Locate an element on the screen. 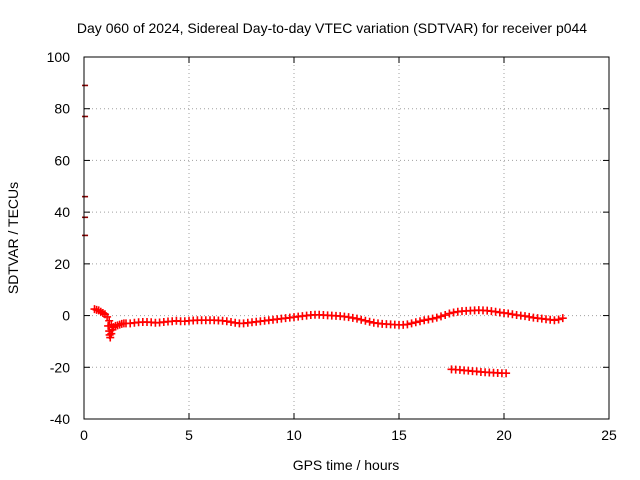  x-tick-label: 0 is located at coordinates (84, 435).